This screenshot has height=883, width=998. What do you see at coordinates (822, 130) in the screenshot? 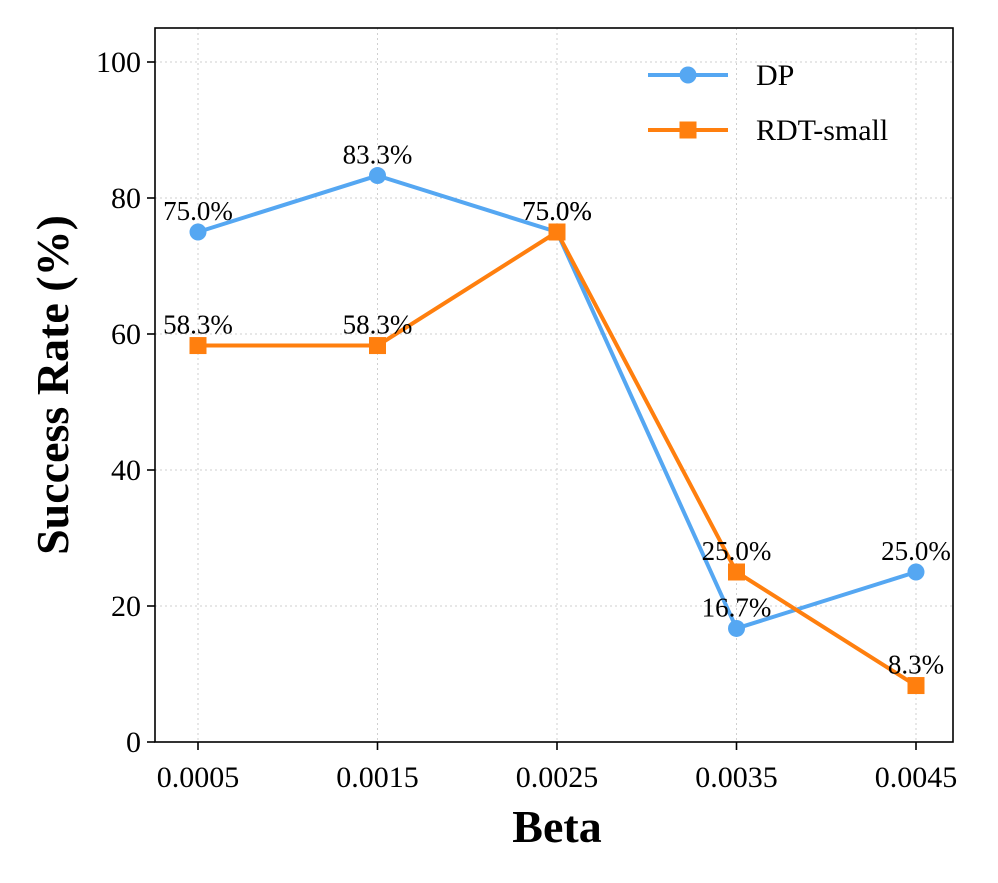
I see `legend-label-rdt-small: RDT-small` at bounding box center [822, 130].